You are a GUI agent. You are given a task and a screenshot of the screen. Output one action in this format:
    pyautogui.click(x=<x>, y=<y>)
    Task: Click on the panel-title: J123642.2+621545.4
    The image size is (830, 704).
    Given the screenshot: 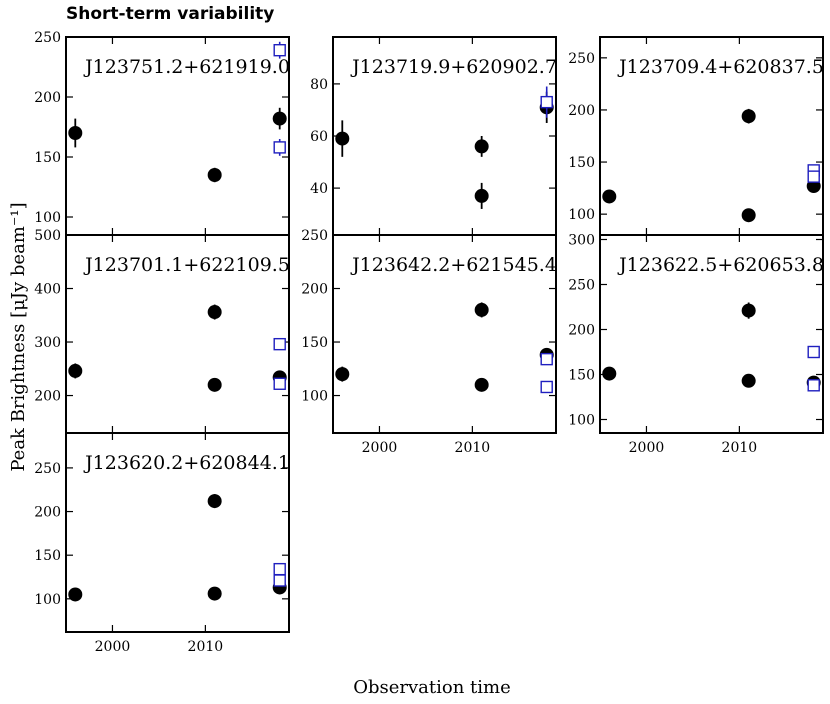 What is the action you would take?
    pyautogui.click(x=453, y=265)
    